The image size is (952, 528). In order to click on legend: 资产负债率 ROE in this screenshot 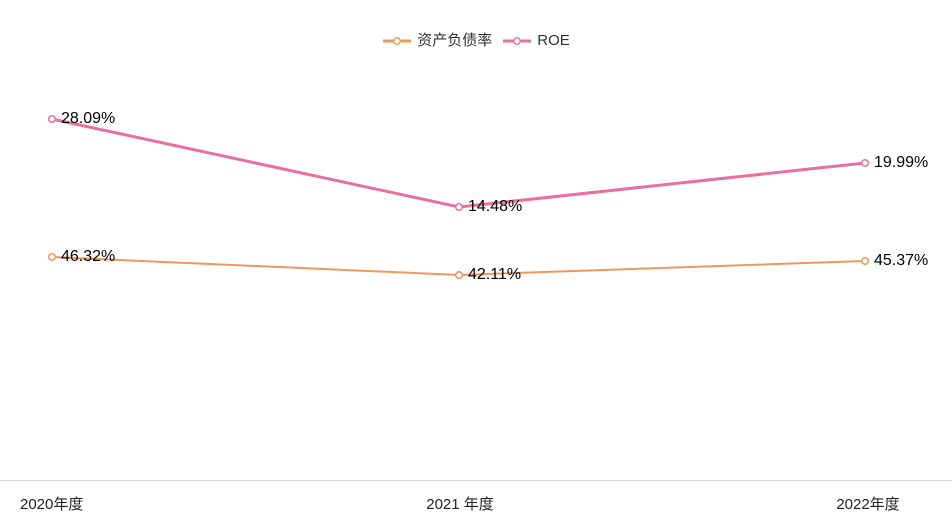, I will do `click(476, 40)`.